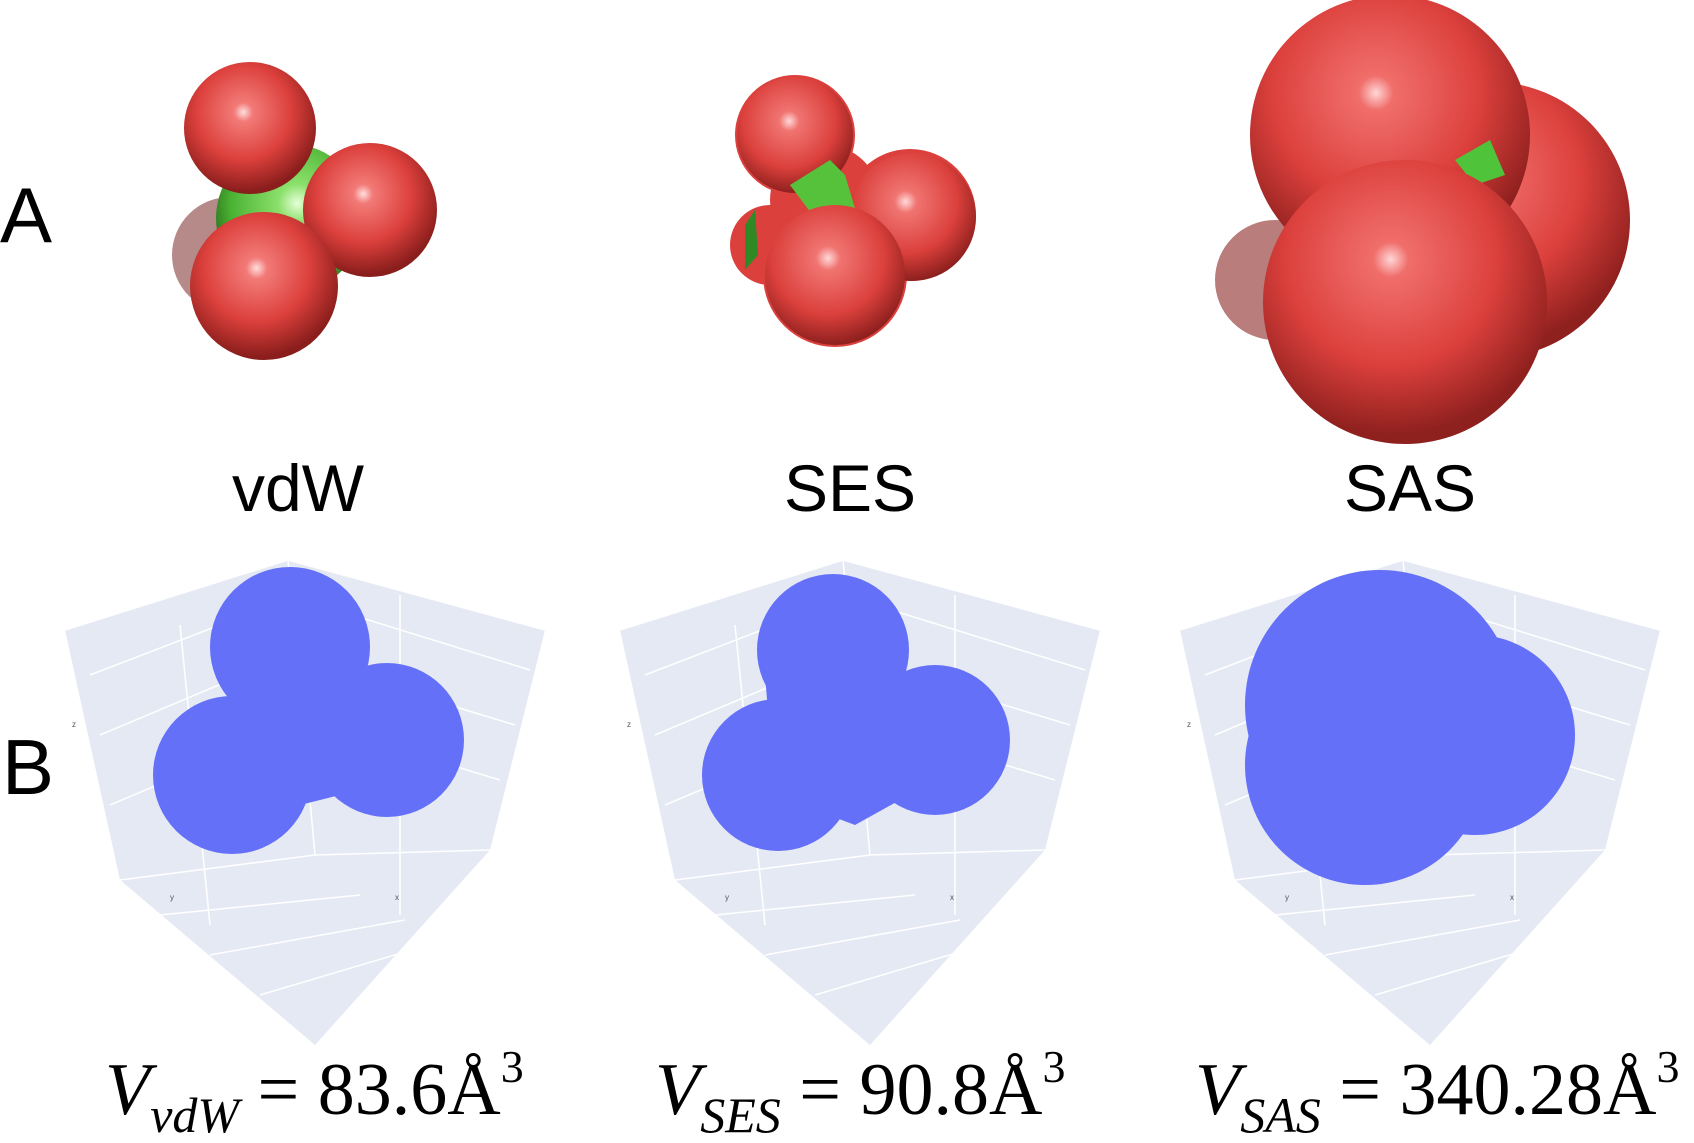 This screenshot has width=1694, height=1143. Describe the element at coordinates (1422, 222) in the screenshot. I see `sas-molecule-render` at that location.